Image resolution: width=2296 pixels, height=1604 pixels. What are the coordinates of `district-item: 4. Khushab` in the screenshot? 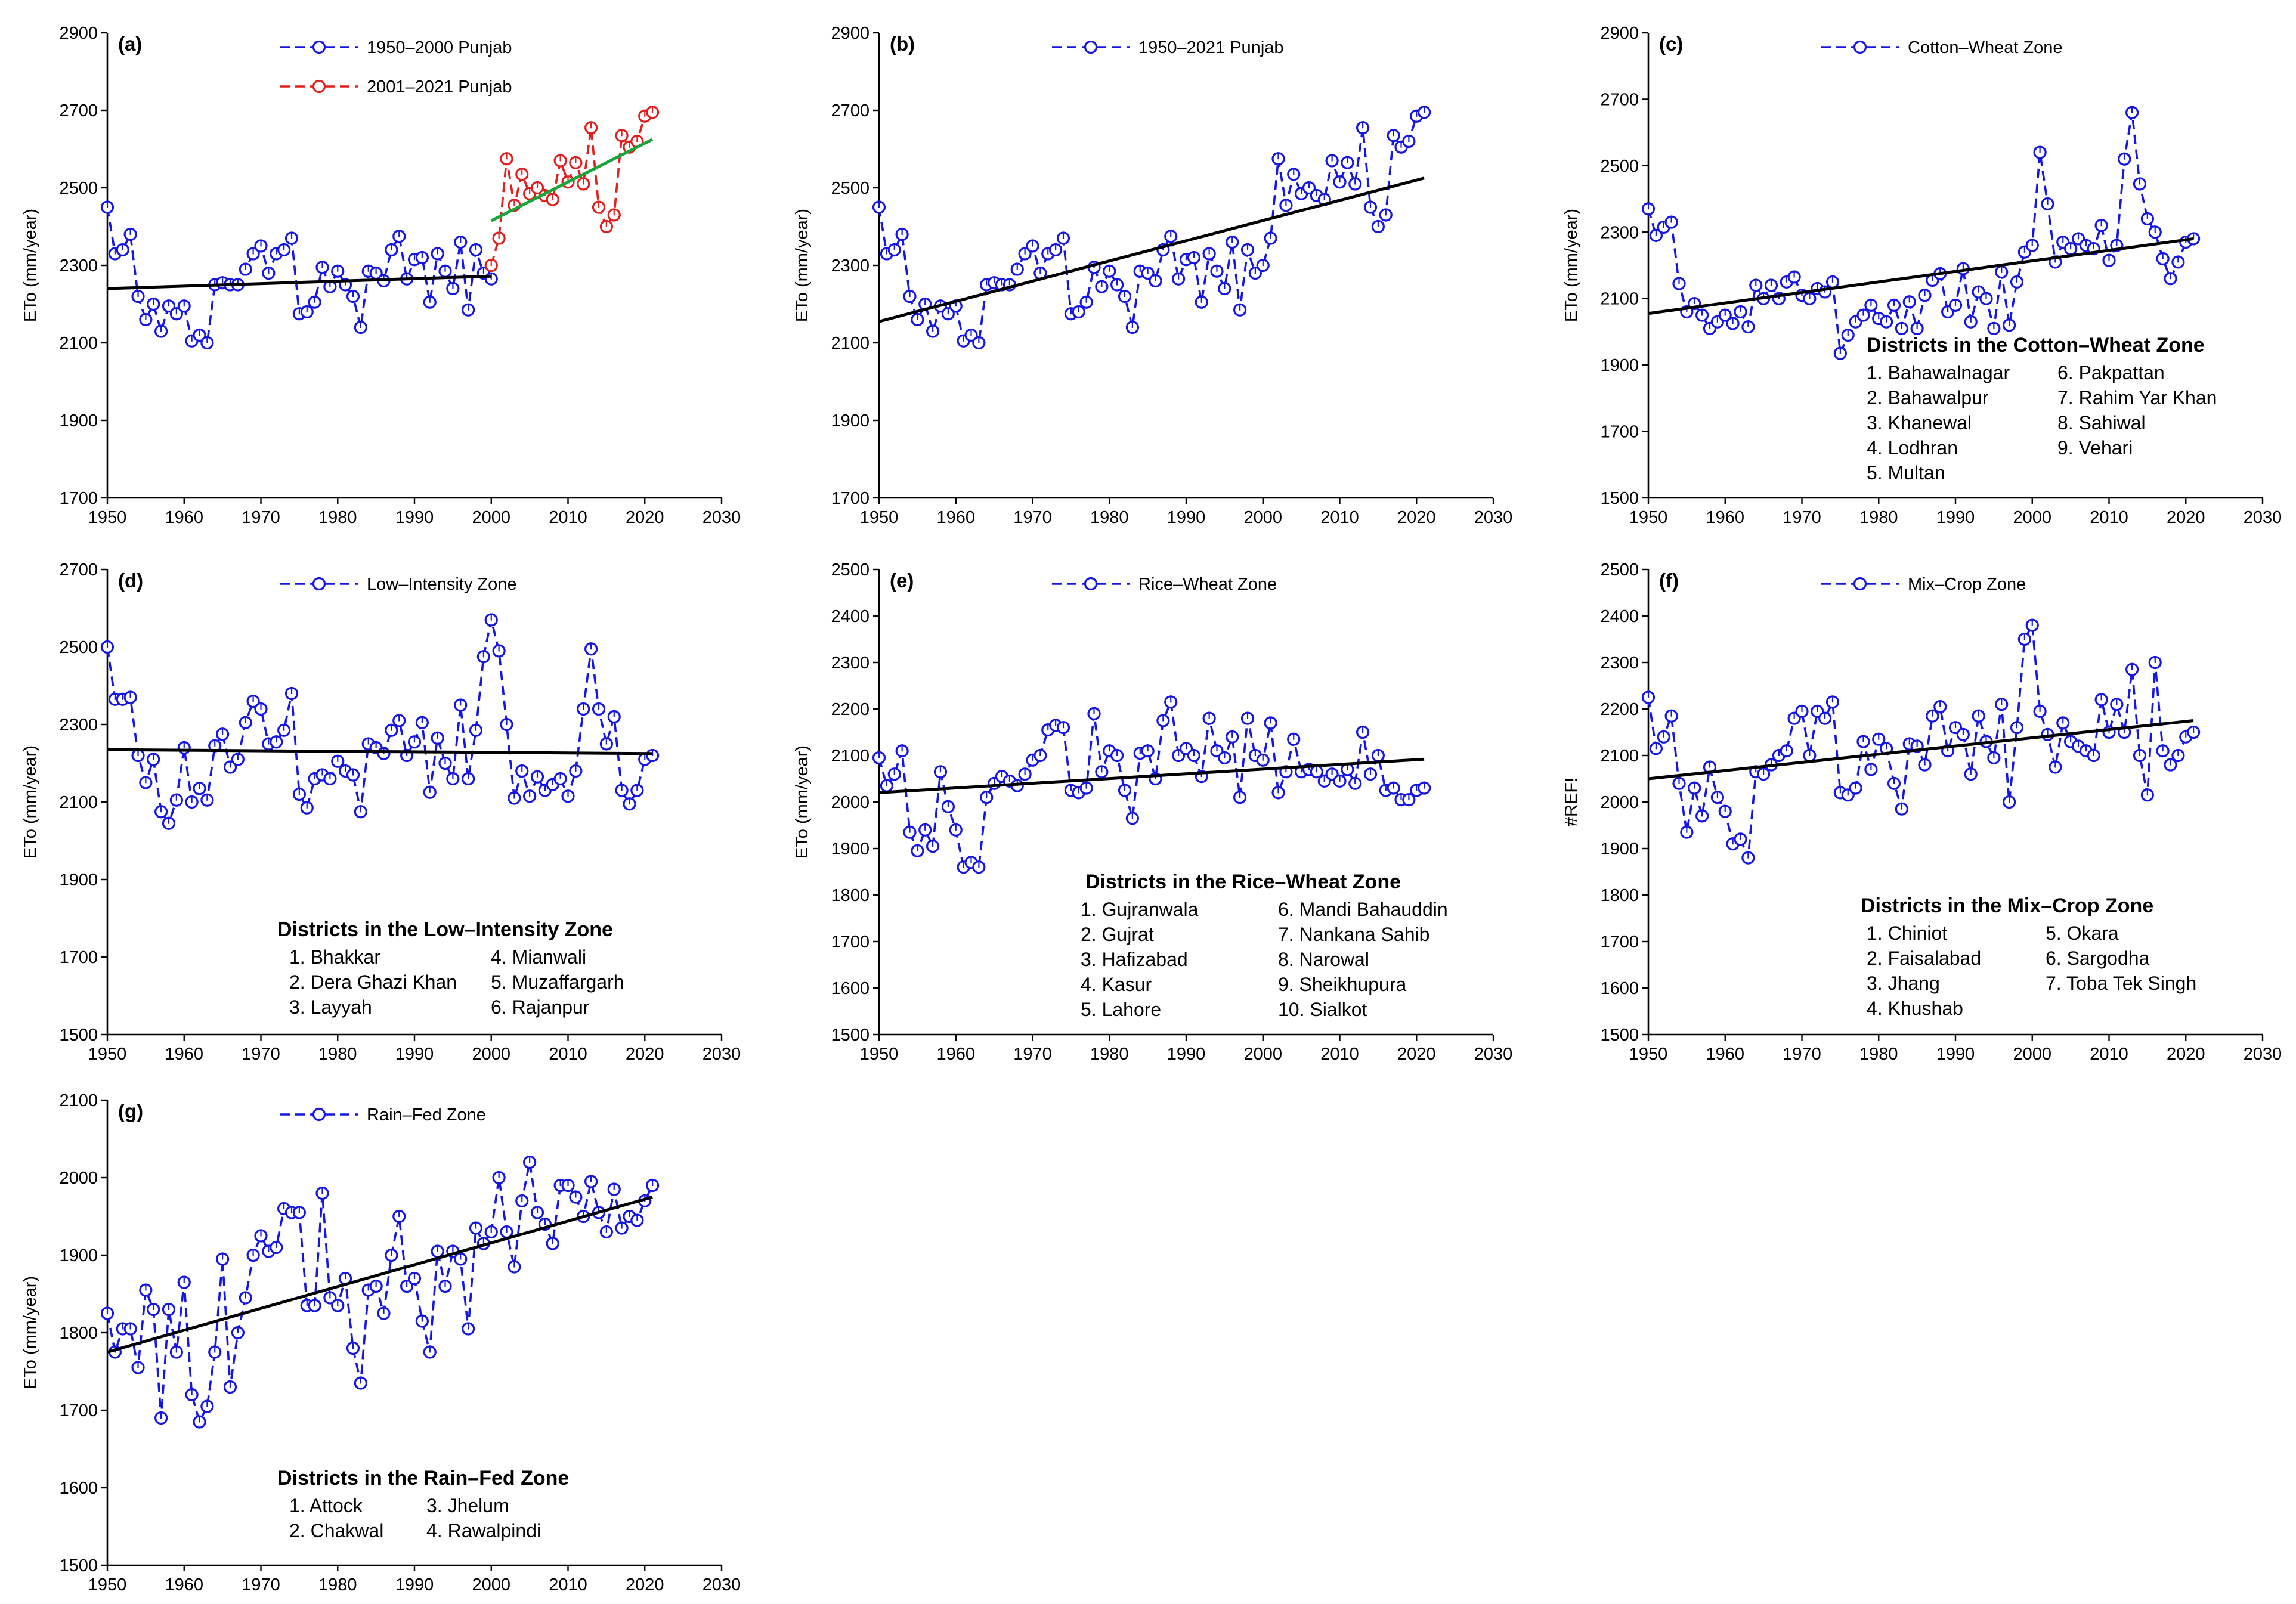 It's located at (1915, 1008).